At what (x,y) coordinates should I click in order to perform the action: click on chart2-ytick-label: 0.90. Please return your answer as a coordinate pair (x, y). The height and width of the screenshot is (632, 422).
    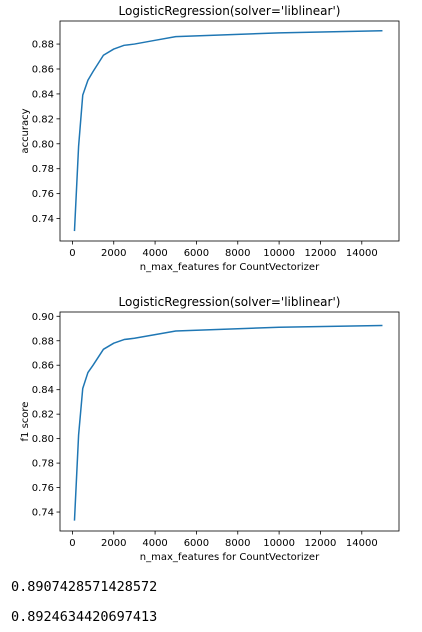
    Looking at the image, I should click on (43, 317).